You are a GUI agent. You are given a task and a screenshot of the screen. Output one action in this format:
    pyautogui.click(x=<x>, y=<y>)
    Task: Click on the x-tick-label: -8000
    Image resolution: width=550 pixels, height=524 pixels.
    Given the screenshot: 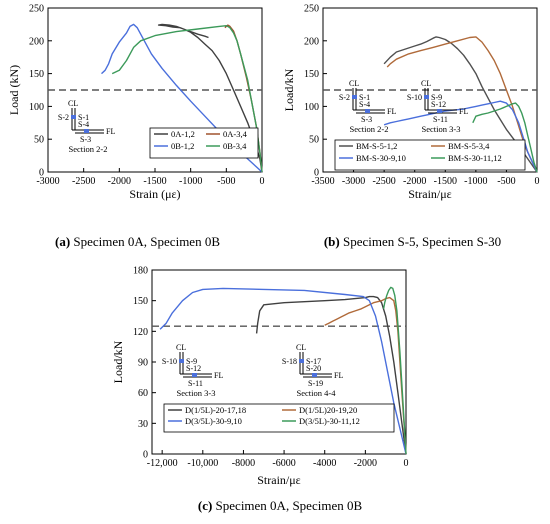 What is the action you would take?
    pyautogui.click(x=243, y=463)
    